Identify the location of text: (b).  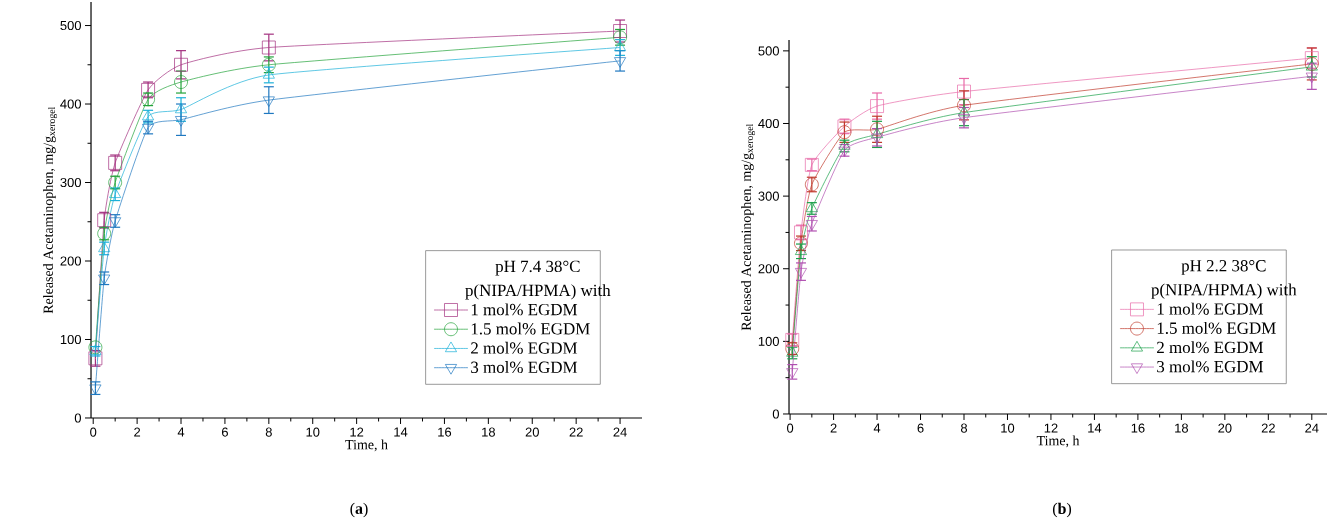
(1062, 510).